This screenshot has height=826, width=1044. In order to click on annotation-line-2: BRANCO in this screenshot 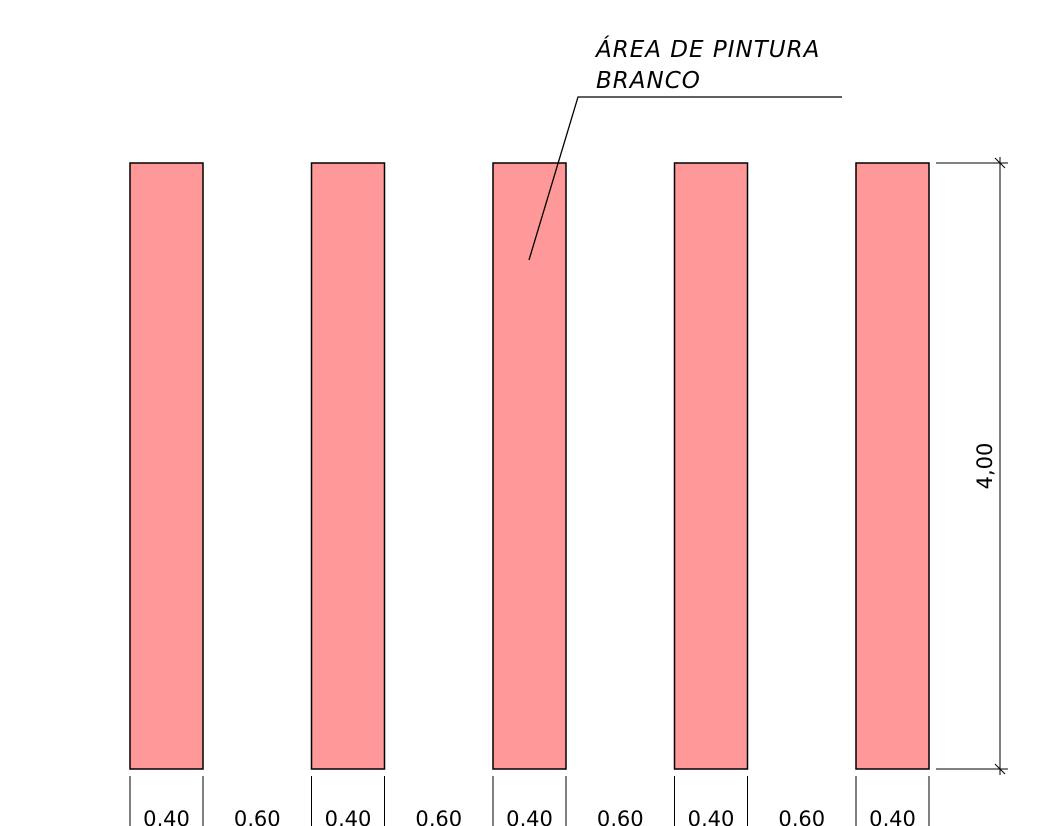, I will do `click(648, 81)`.